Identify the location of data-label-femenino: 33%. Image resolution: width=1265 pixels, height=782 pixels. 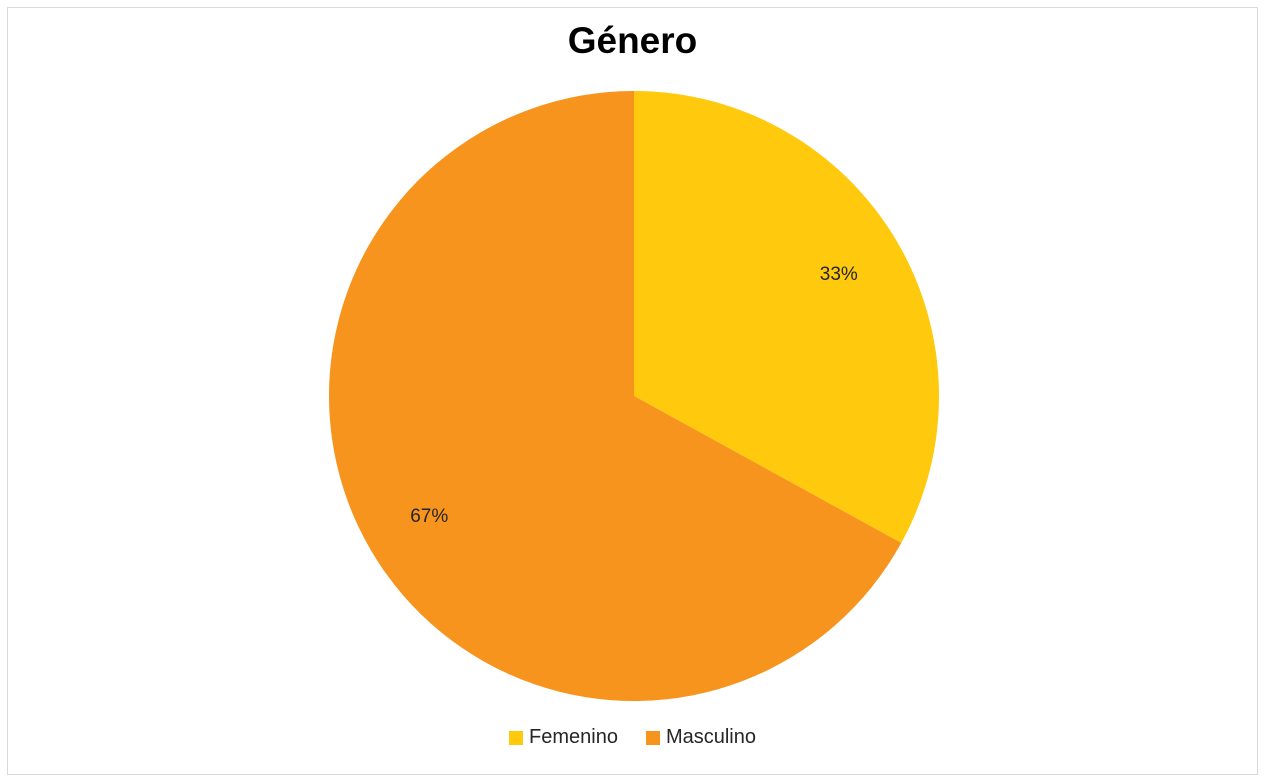
(839, 274).